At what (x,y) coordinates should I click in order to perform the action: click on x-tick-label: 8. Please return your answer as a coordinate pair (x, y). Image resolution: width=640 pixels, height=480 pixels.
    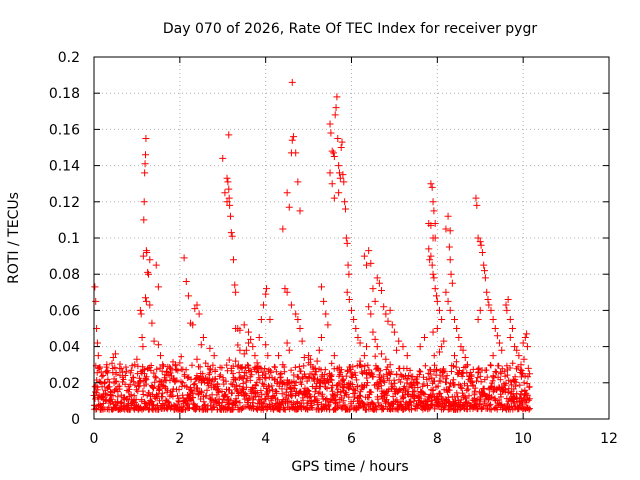
    Looking at the image, I should click on (437, 439).